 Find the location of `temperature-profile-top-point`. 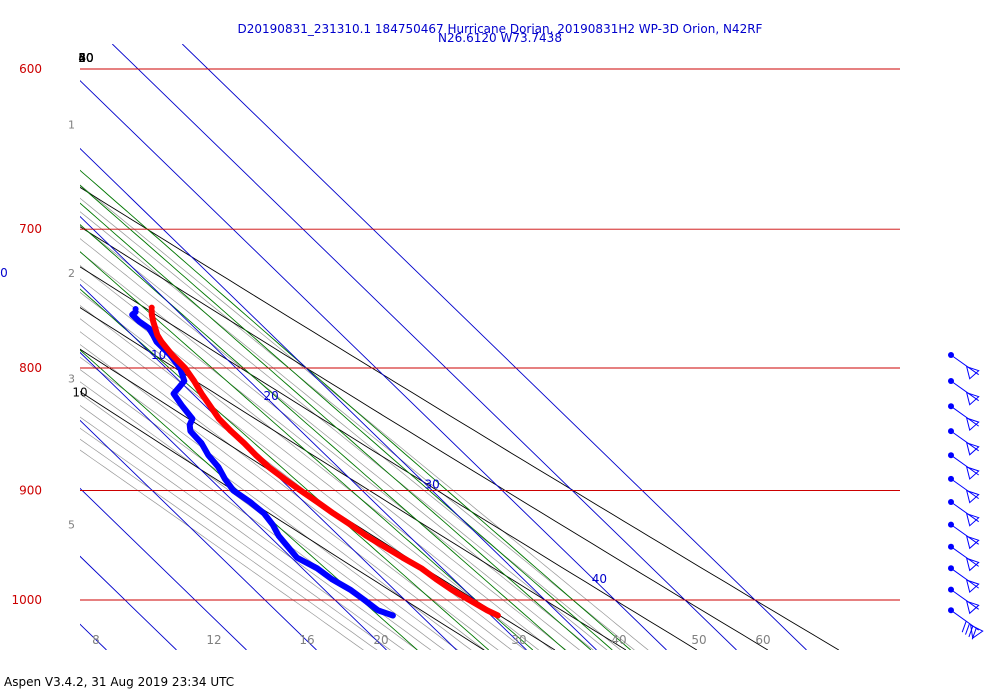

temperature-profile-top-point is located at coordinates (151, 307).